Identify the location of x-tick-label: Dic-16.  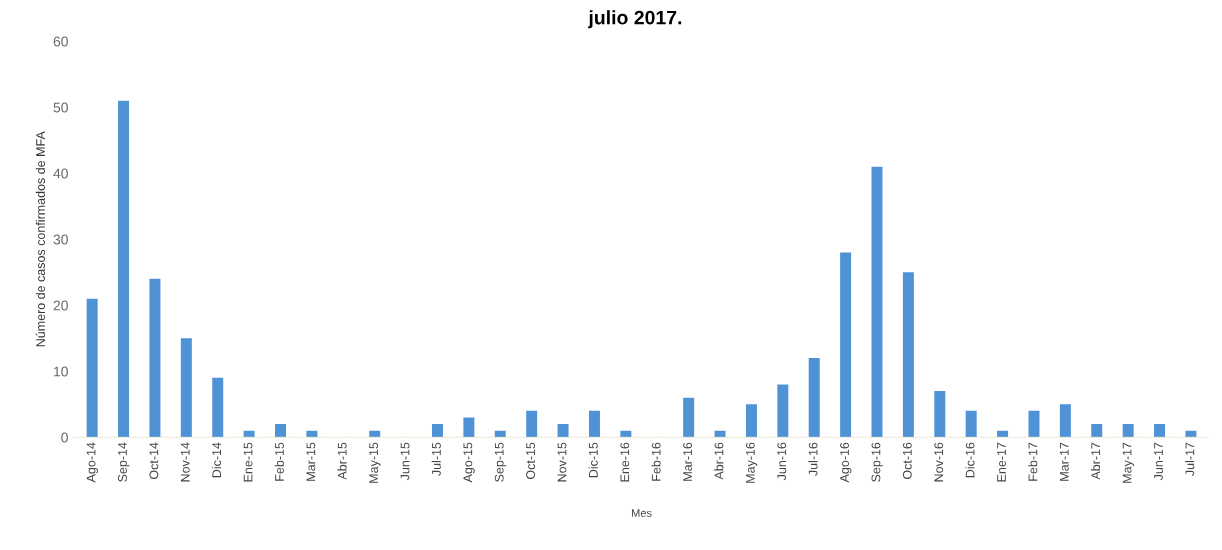
(970, 460).